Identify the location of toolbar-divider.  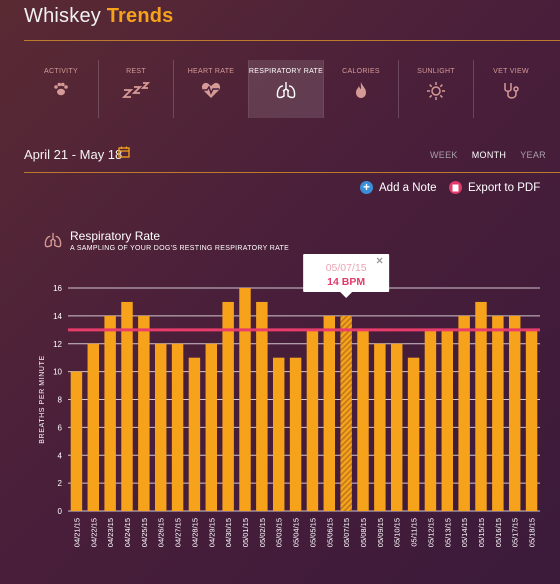
(292, 172).